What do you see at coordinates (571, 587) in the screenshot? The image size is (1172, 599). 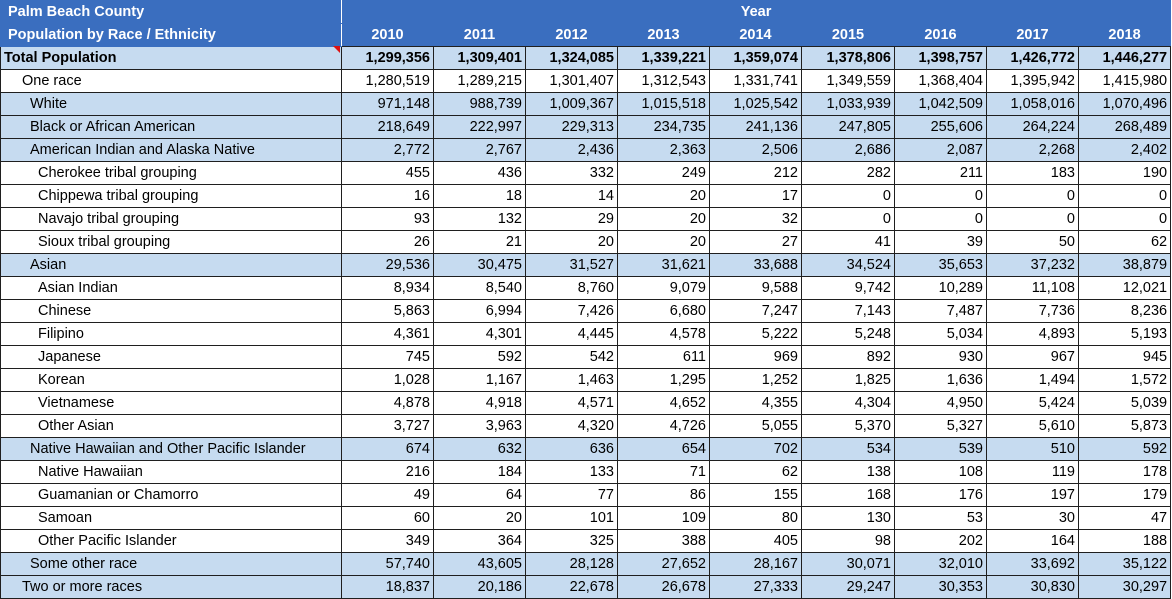 I see `value-cell: 22,678` at bounding box center [571, 587].